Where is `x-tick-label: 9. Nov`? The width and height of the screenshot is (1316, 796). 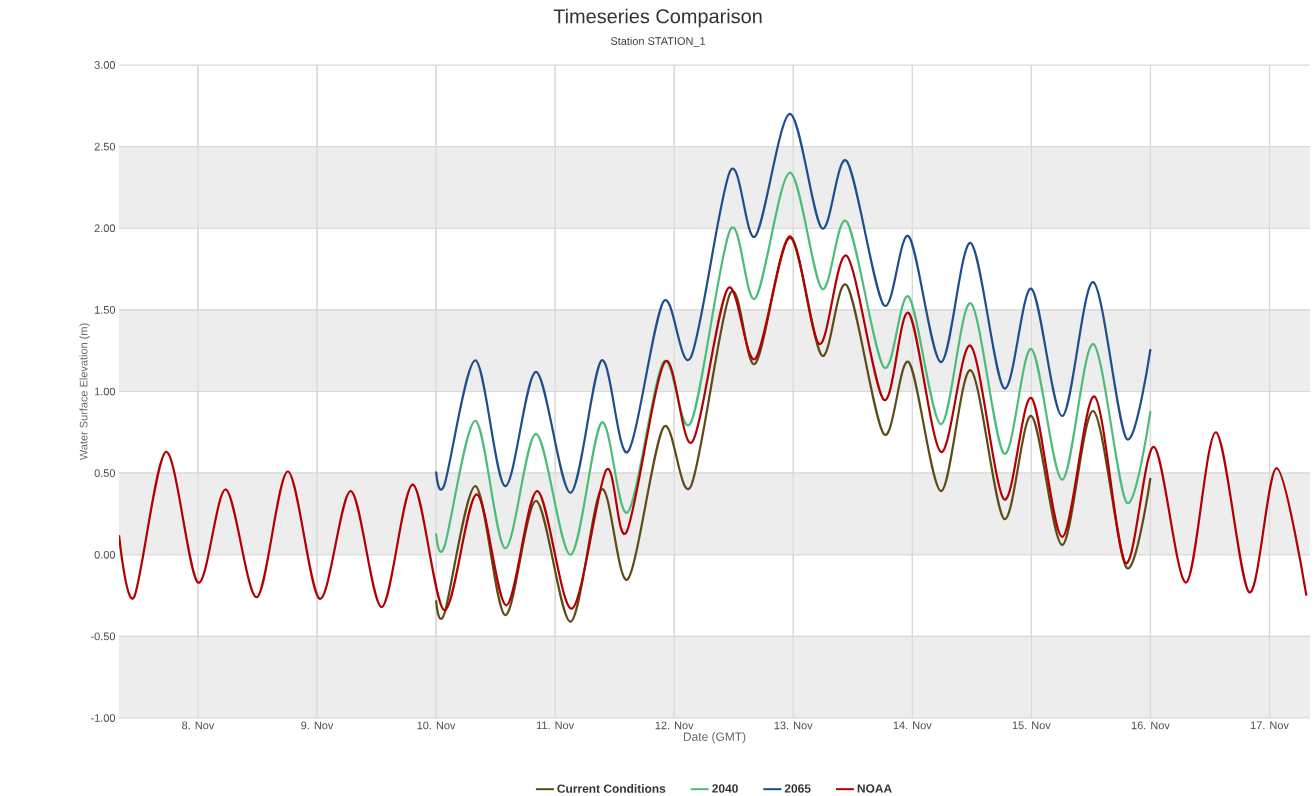 x-tick-label: 9. Nov is located at coordinates (317, 725).